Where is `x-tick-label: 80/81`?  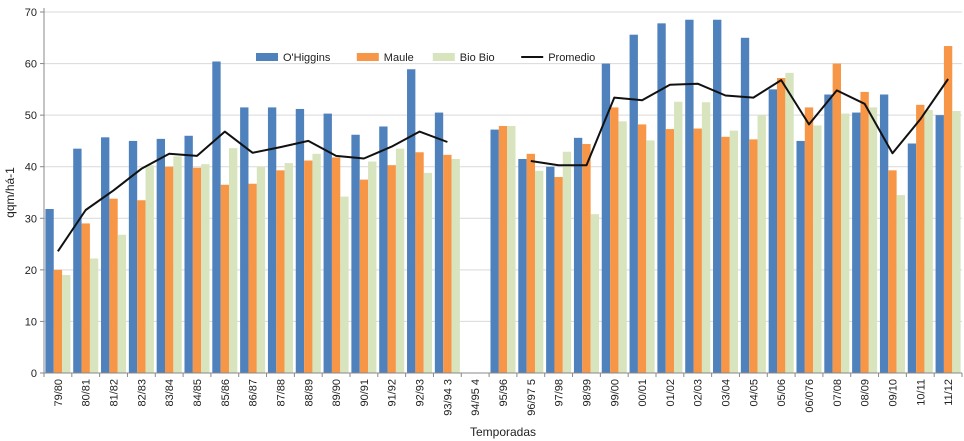
x-tick-label: 80/81 is located at coordinates (87, 393).